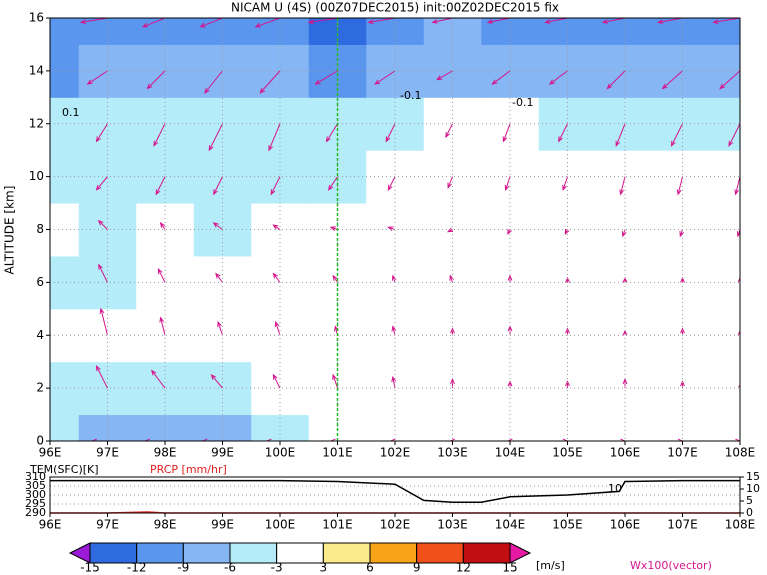 This screenshot has height=575, width=767. Describe the element at coordinates (36, 176) in the screenshot. I see `y-tick-label: 10` at that location.